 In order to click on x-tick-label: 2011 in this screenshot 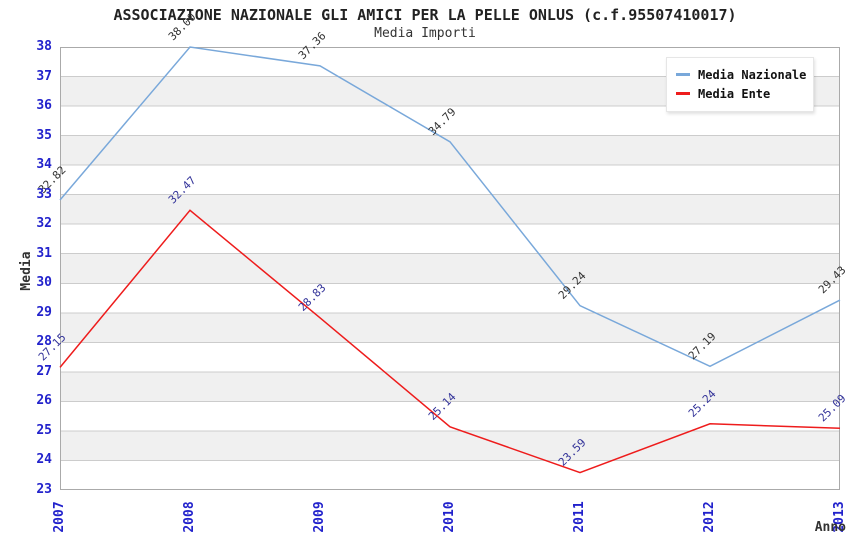, I will do `click(579, 517)`.